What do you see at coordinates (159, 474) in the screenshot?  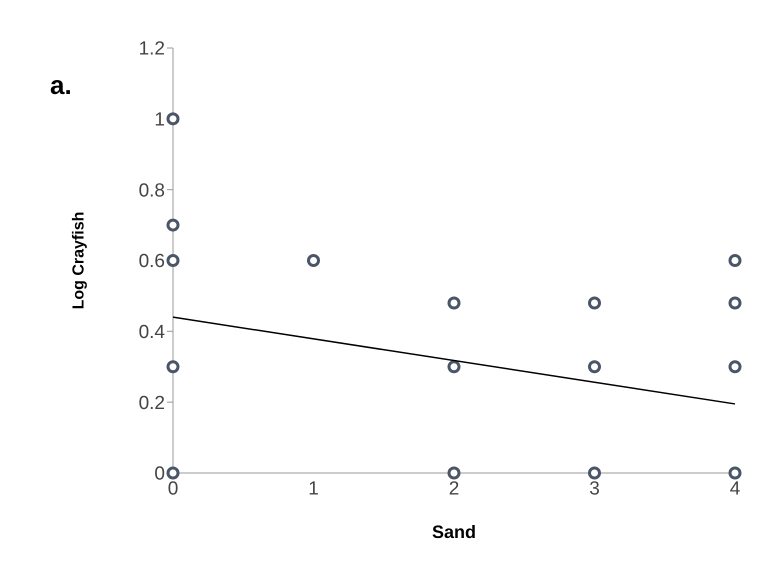 I see `y-tick-label: 0` at bounding box center [159, 474].